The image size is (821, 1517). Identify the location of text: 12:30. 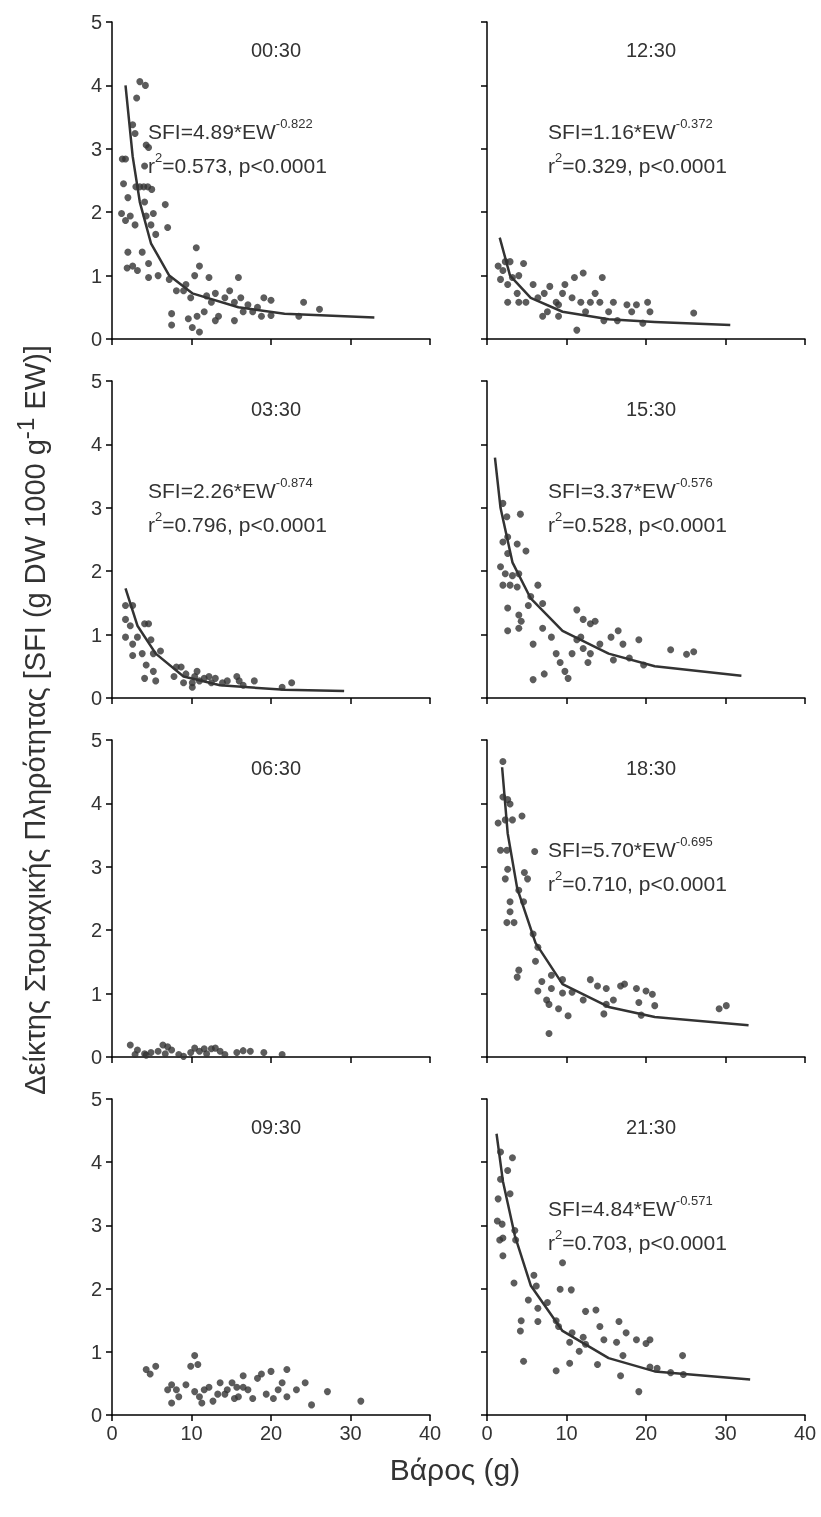
(651, 50).